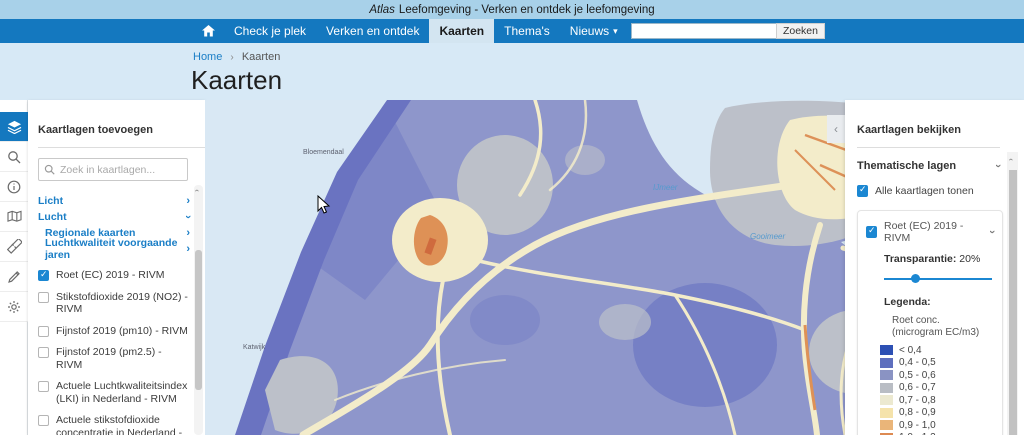  Describe the element at coordinates (665, 187) in the screenshot. I see `water-label-ijmeer: IJmeer` at that location.